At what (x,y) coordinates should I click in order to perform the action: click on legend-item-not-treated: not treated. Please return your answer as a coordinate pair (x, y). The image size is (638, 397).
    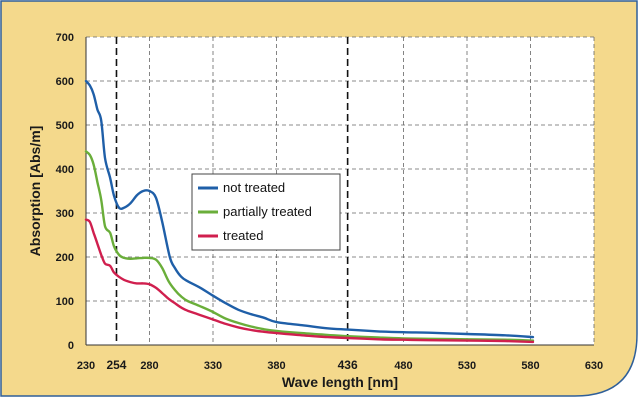
    Looking at the image, I should click on (241, 187).